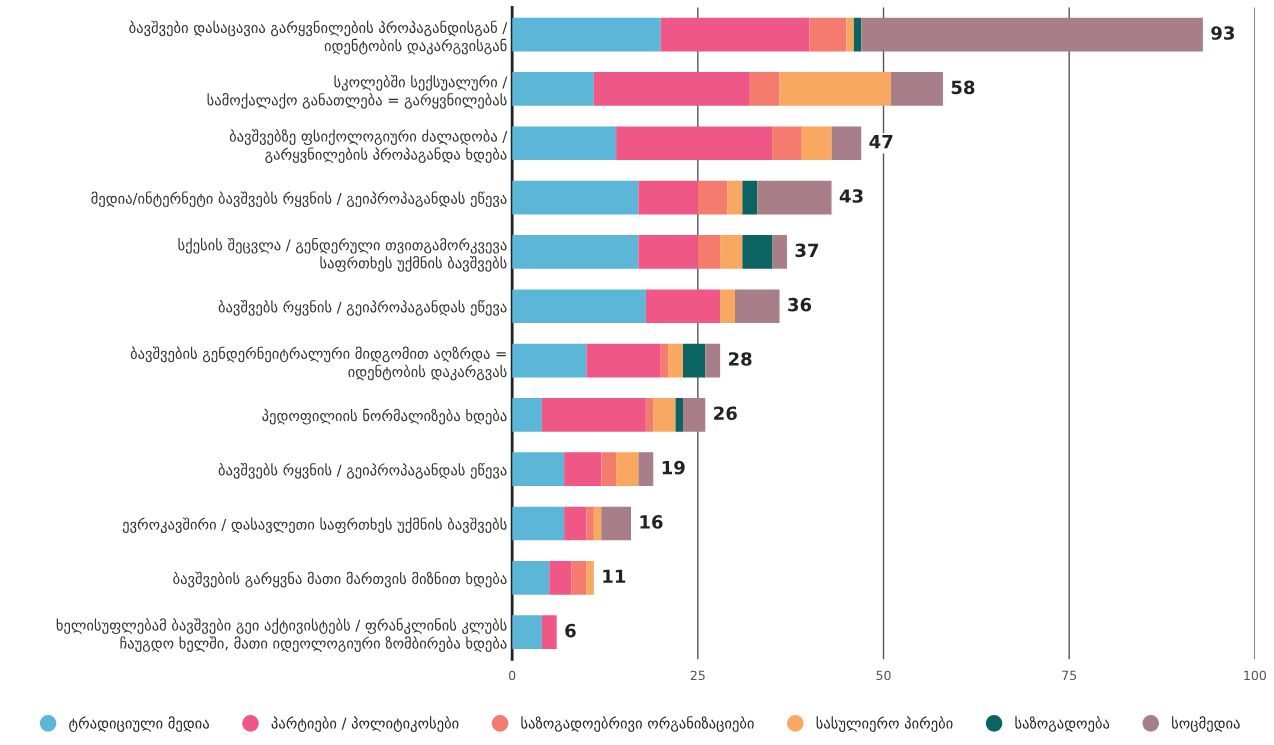 This screenshot has height=745, width=1274. I want to click on total-label: 26, so click(725, 413).